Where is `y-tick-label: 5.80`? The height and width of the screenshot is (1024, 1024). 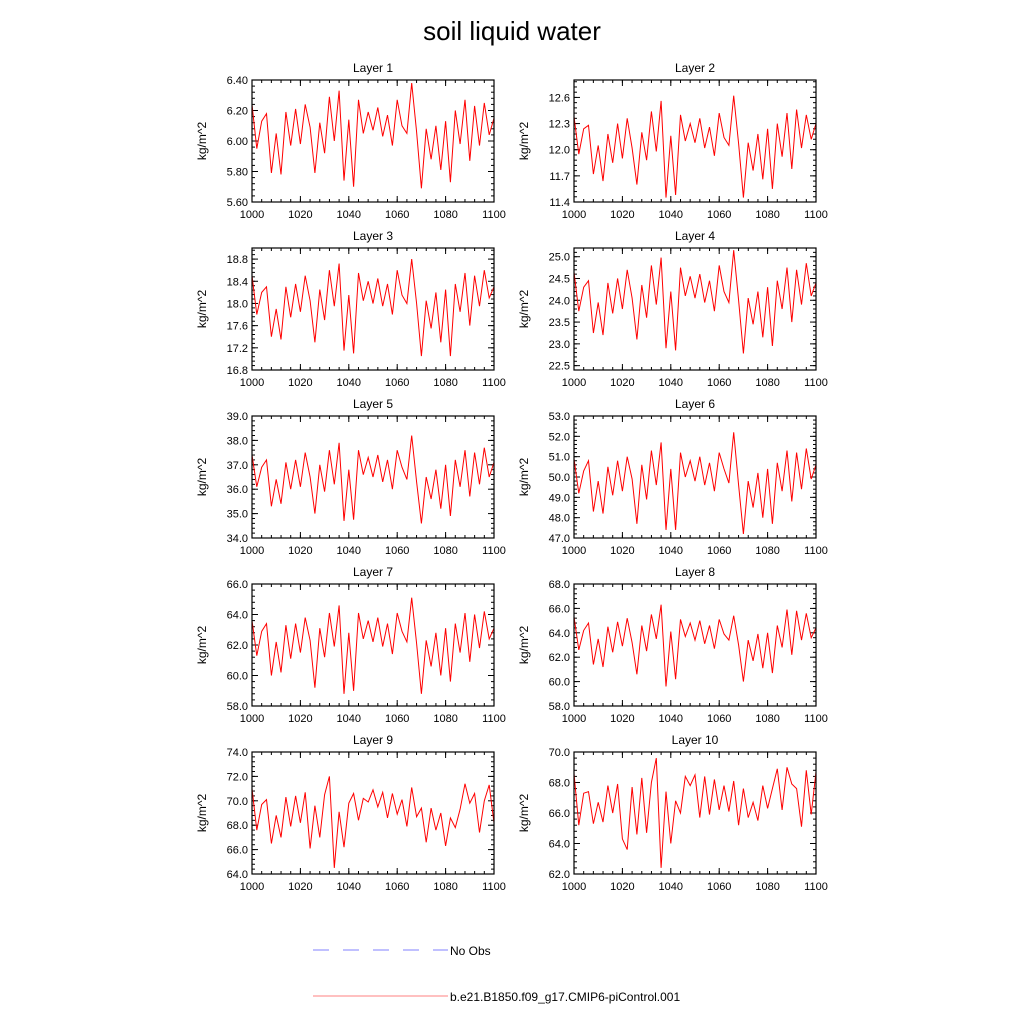 y-tick-label: 5.80 is located at coordinates (237, 173).